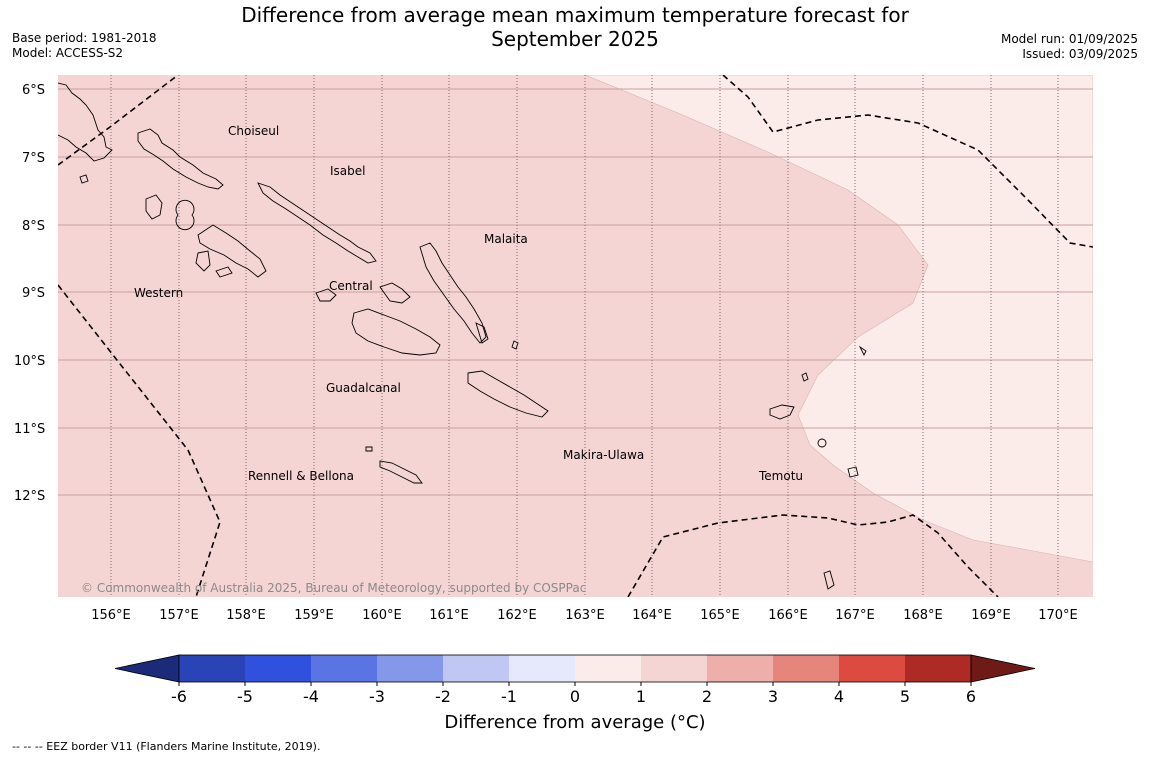  I want to click on lon-label-159e: 159°E, so click(314, 615).